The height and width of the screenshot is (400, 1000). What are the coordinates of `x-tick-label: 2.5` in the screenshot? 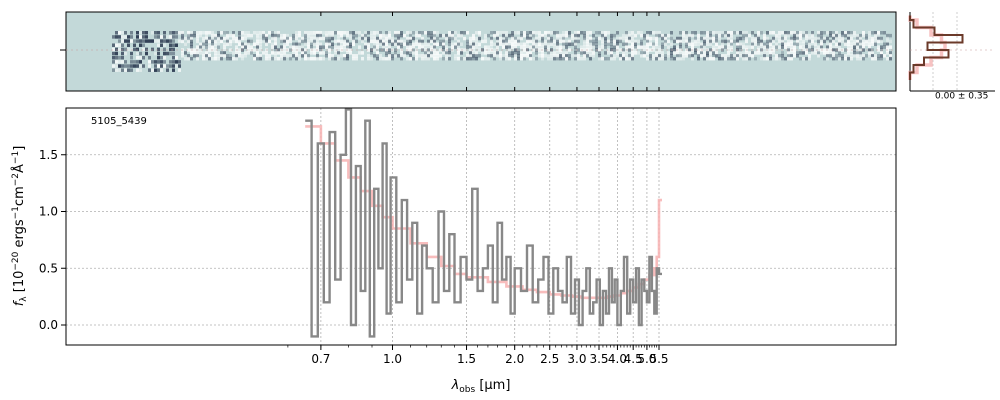 It's located at (549, 359).